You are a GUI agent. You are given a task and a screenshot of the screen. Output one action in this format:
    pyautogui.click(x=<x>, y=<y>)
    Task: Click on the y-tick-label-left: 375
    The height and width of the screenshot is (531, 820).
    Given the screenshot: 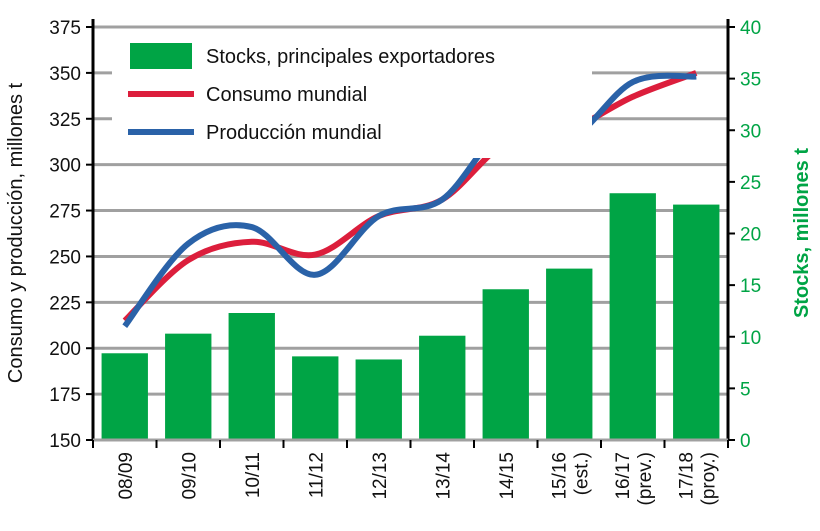 What is the action you would take?
    pyautogui.click(x=65, y=28)
    